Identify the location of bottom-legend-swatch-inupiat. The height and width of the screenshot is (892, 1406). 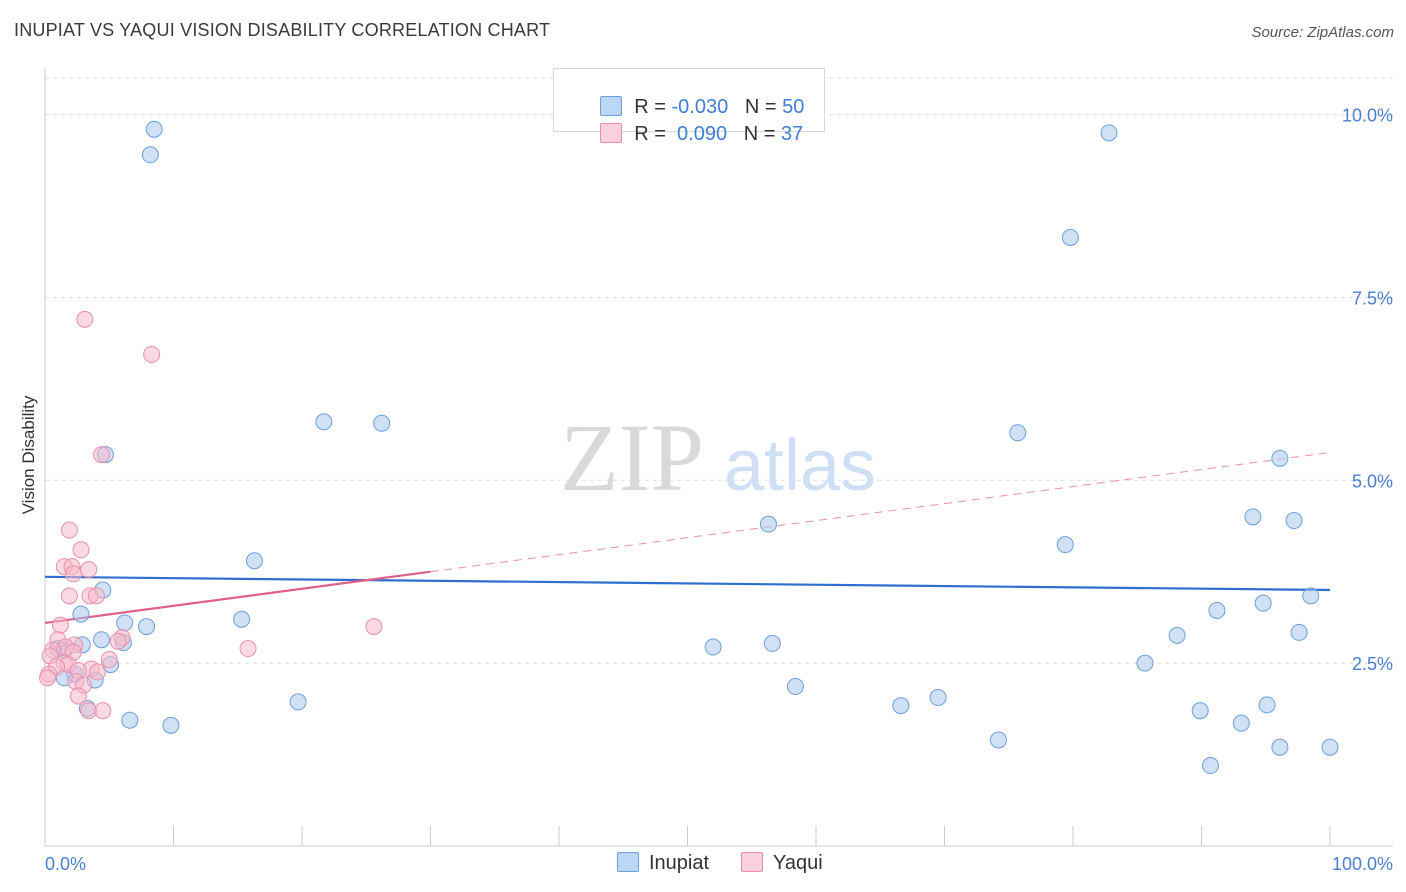
(628, 862).